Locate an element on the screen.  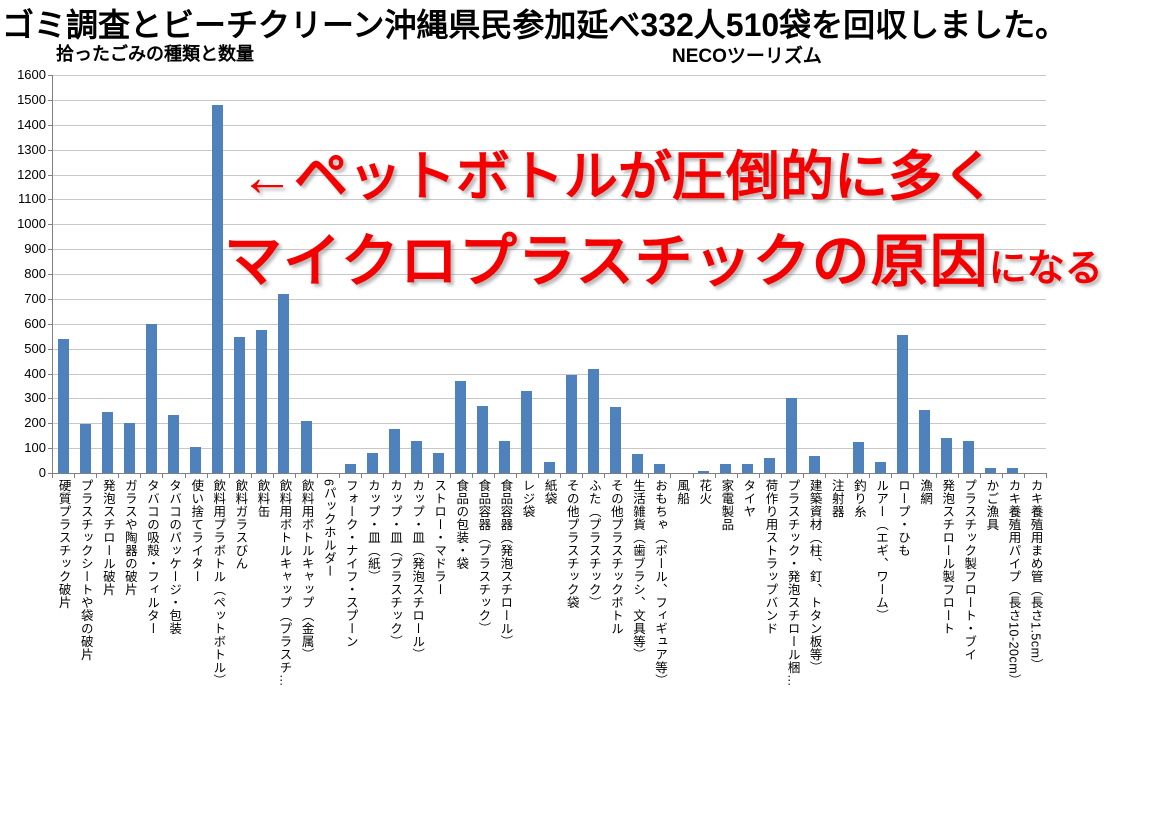
y-axis-label: 800 is located at coordinates (35, 273).